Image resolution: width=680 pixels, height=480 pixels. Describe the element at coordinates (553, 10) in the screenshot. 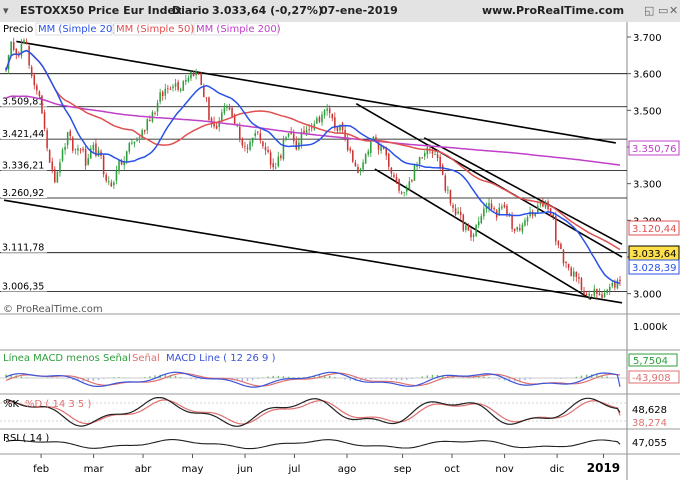

I see `site-label: www.ProRealTime.com` at that location.